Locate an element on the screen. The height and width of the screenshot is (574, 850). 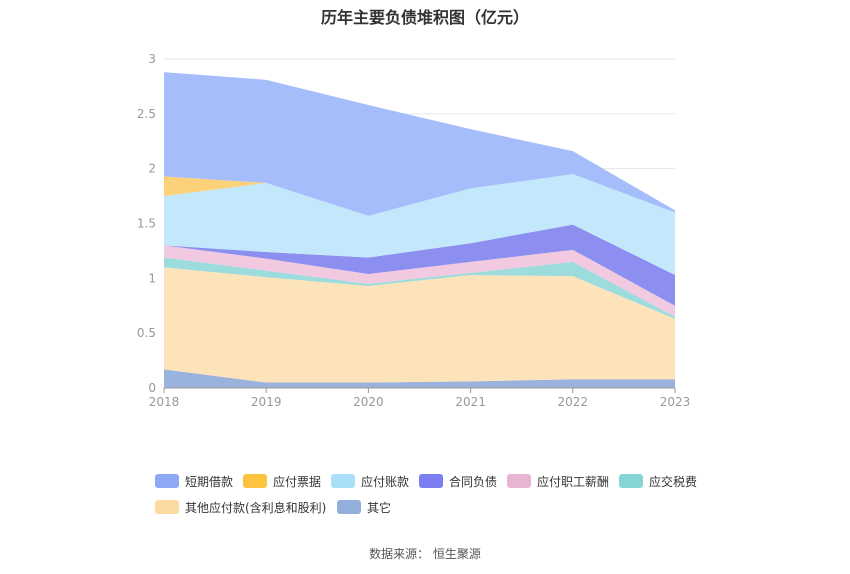
y-tick-label: 3 is located at coordinates (152, 59).